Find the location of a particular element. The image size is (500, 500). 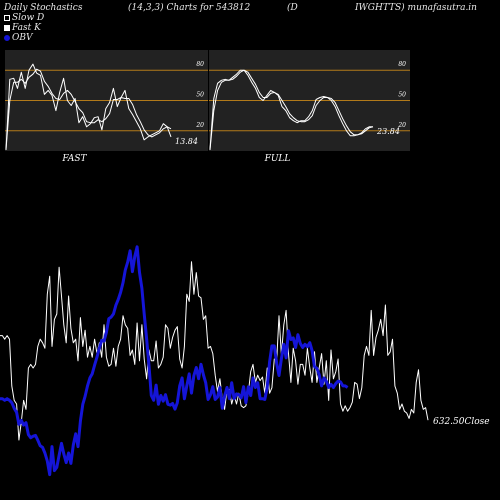

fast-slow-d-line is located at coordinates (88, 109).